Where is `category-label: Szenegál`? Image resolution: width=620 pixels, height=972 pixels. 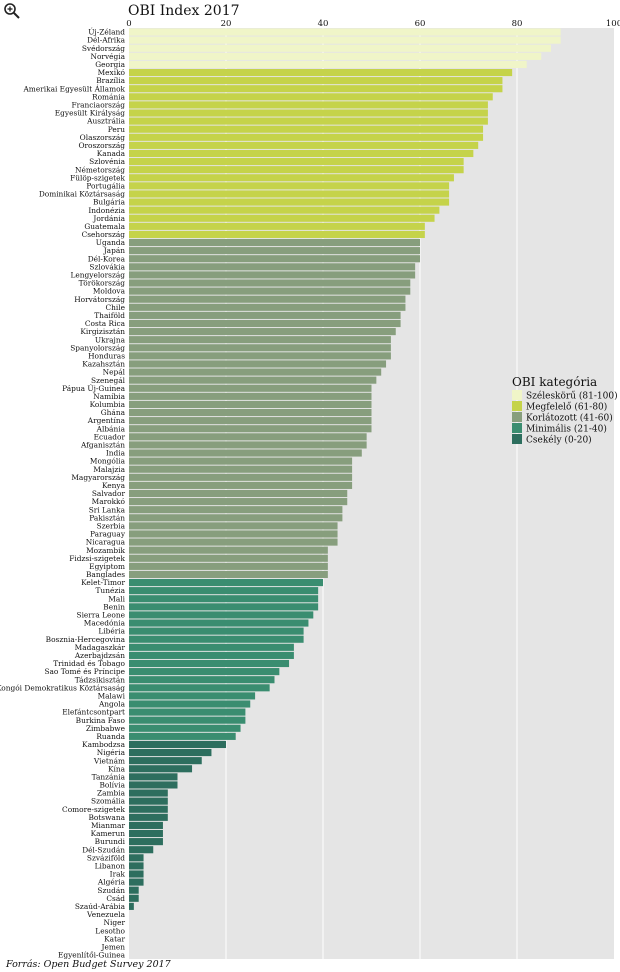
category-label: Szenegál is located at coordinates (108, 380).